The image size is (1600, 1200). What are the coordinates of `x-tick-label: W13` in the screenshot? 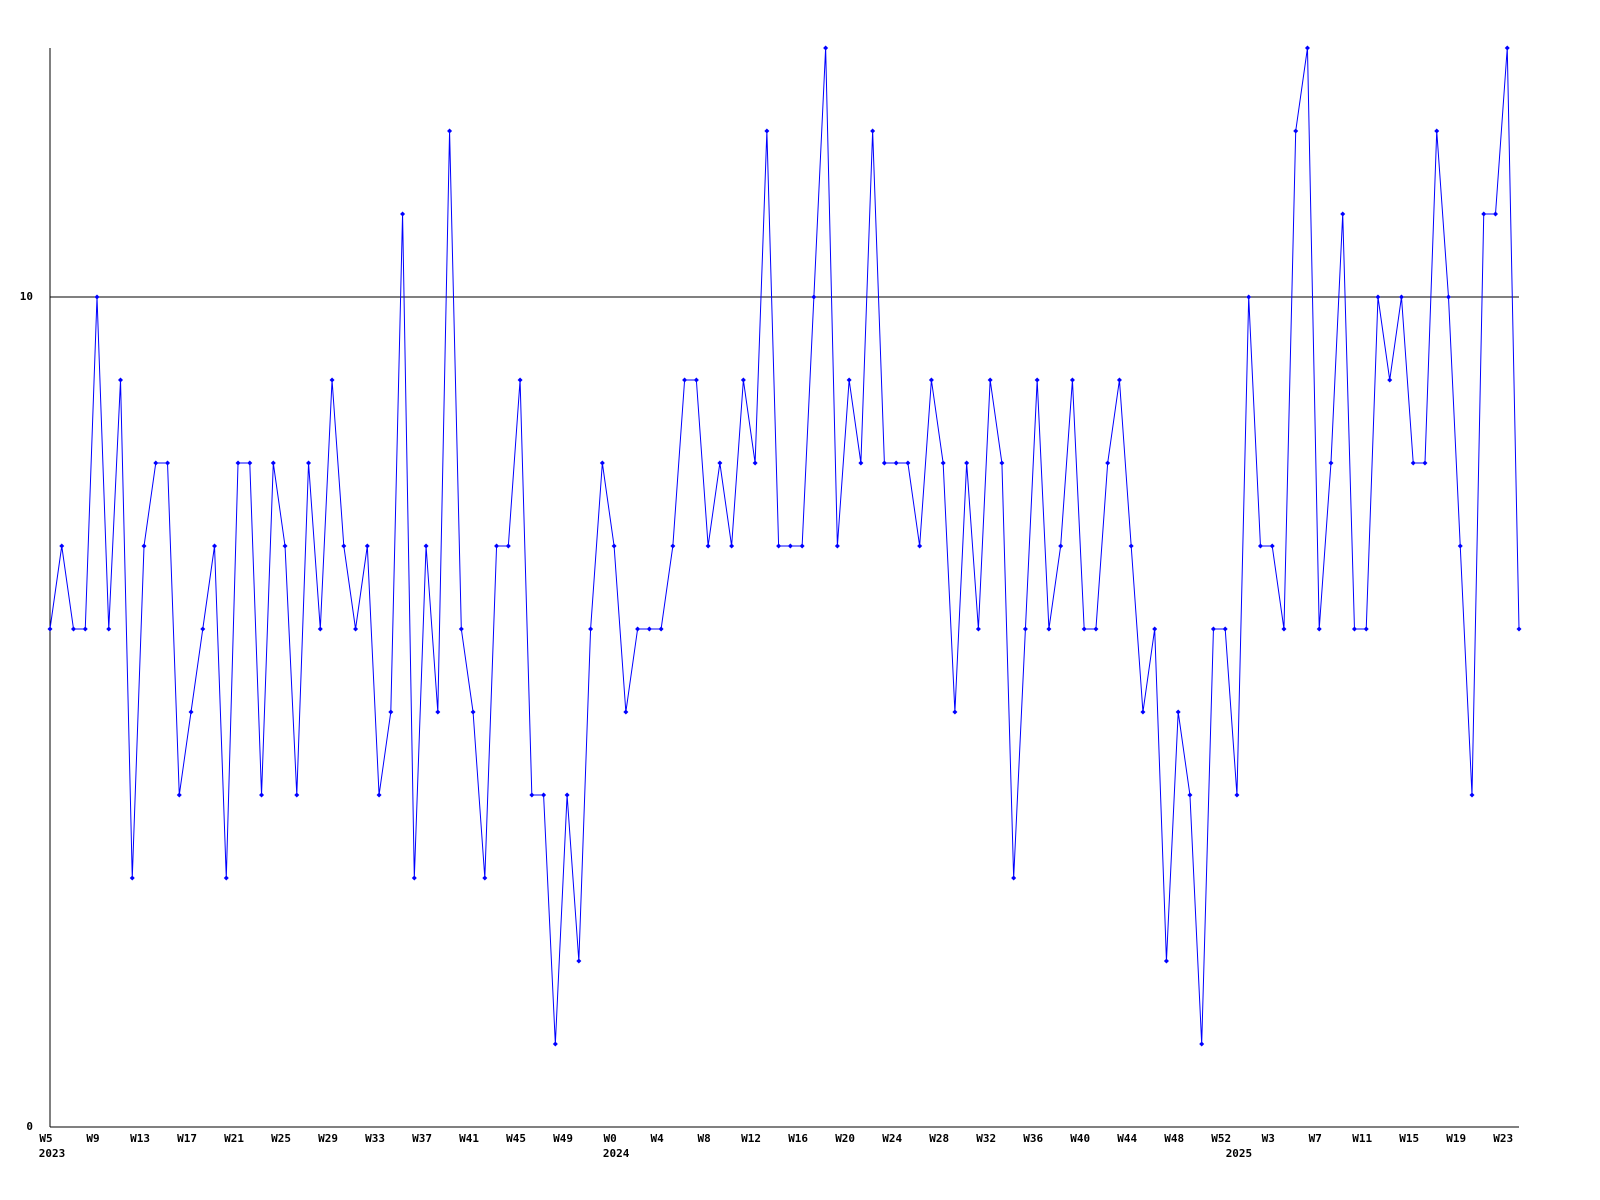 It's located at (140, 1138).